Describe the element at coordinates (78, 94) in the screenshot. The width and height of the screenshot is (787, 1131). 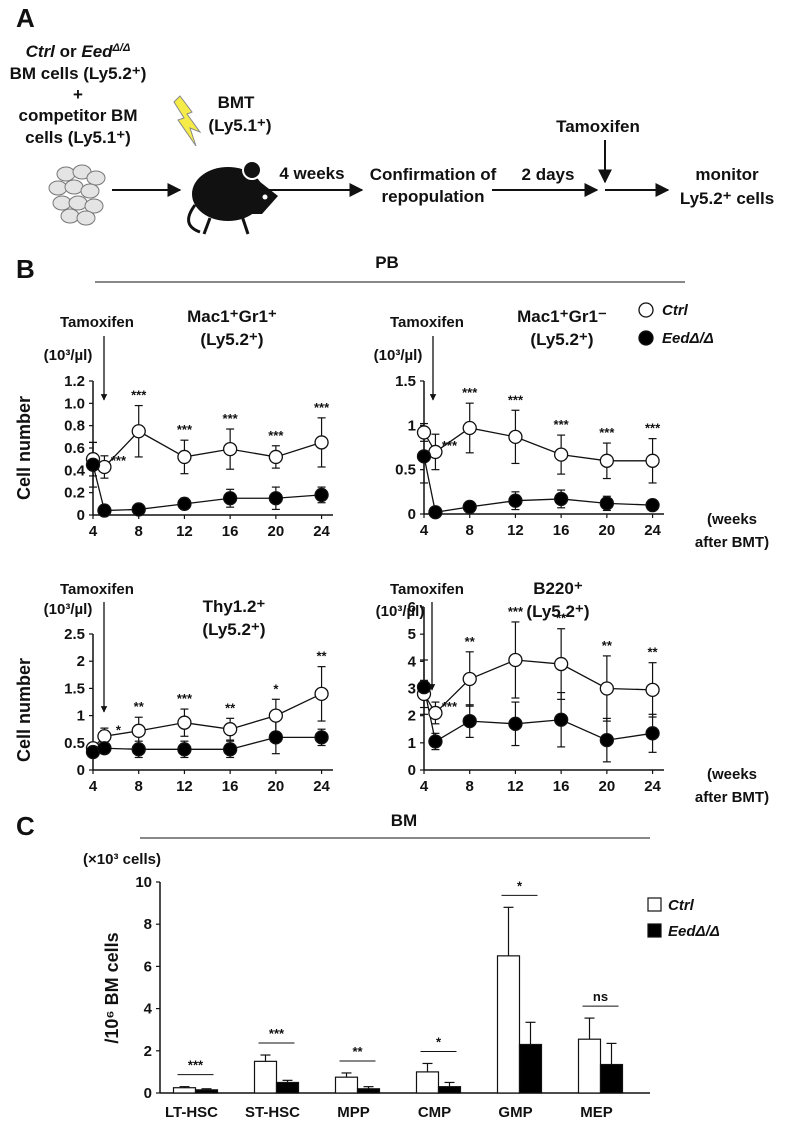
I see `donor-line: +` at that location.